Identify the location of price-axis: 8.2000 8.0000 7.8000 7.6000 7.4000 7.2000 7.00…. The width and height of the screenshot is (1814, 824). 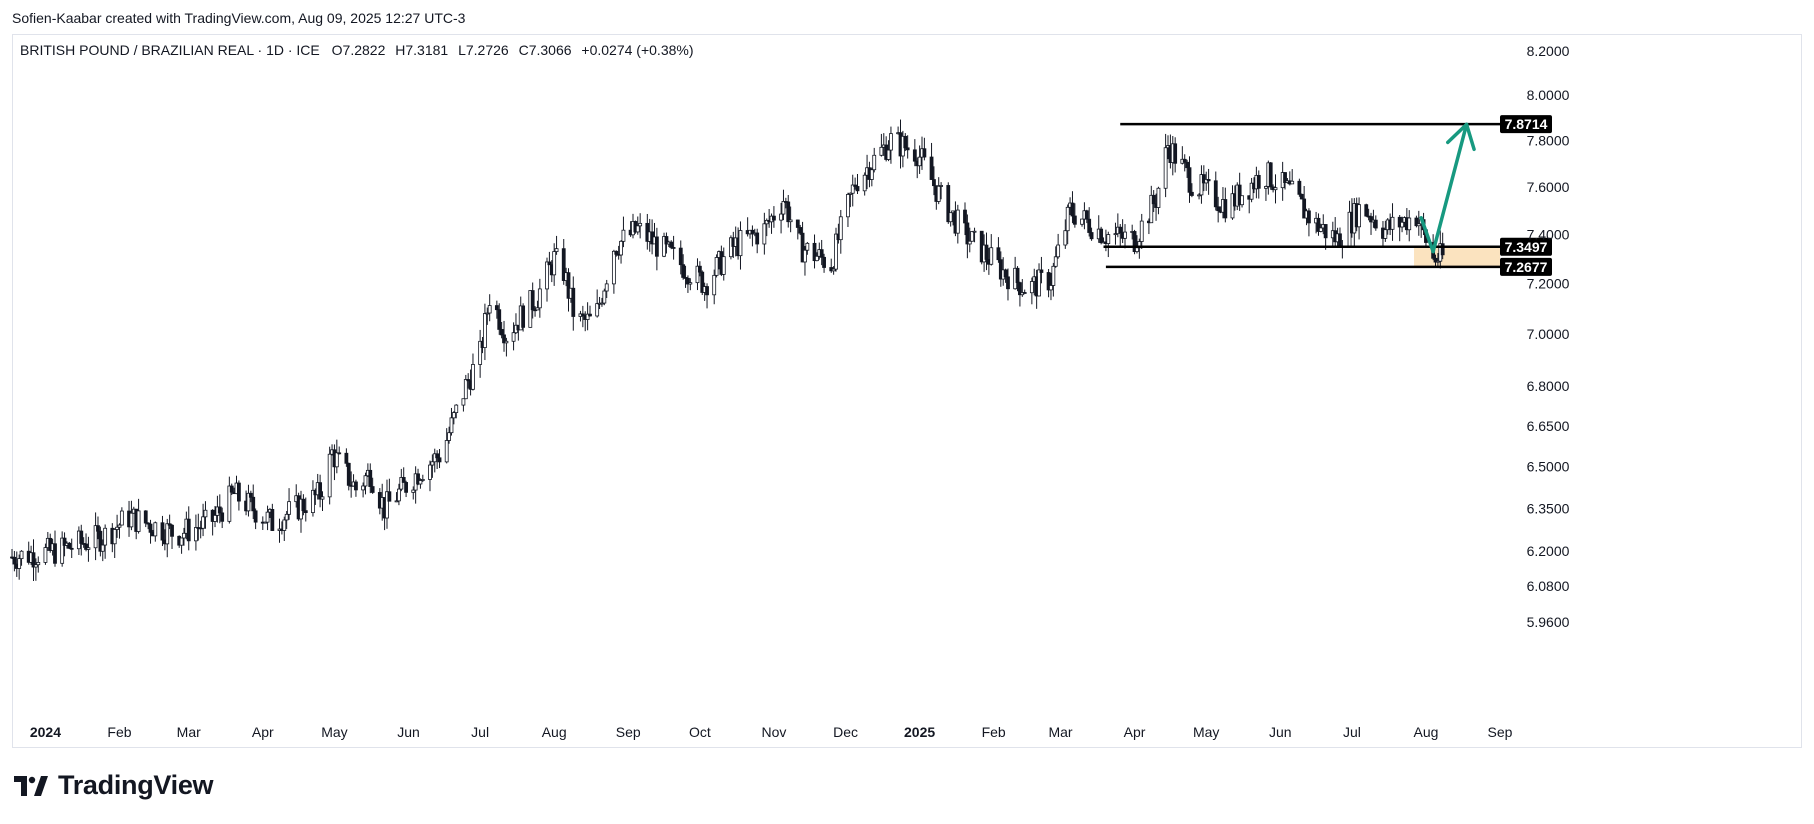
(1548, 336).